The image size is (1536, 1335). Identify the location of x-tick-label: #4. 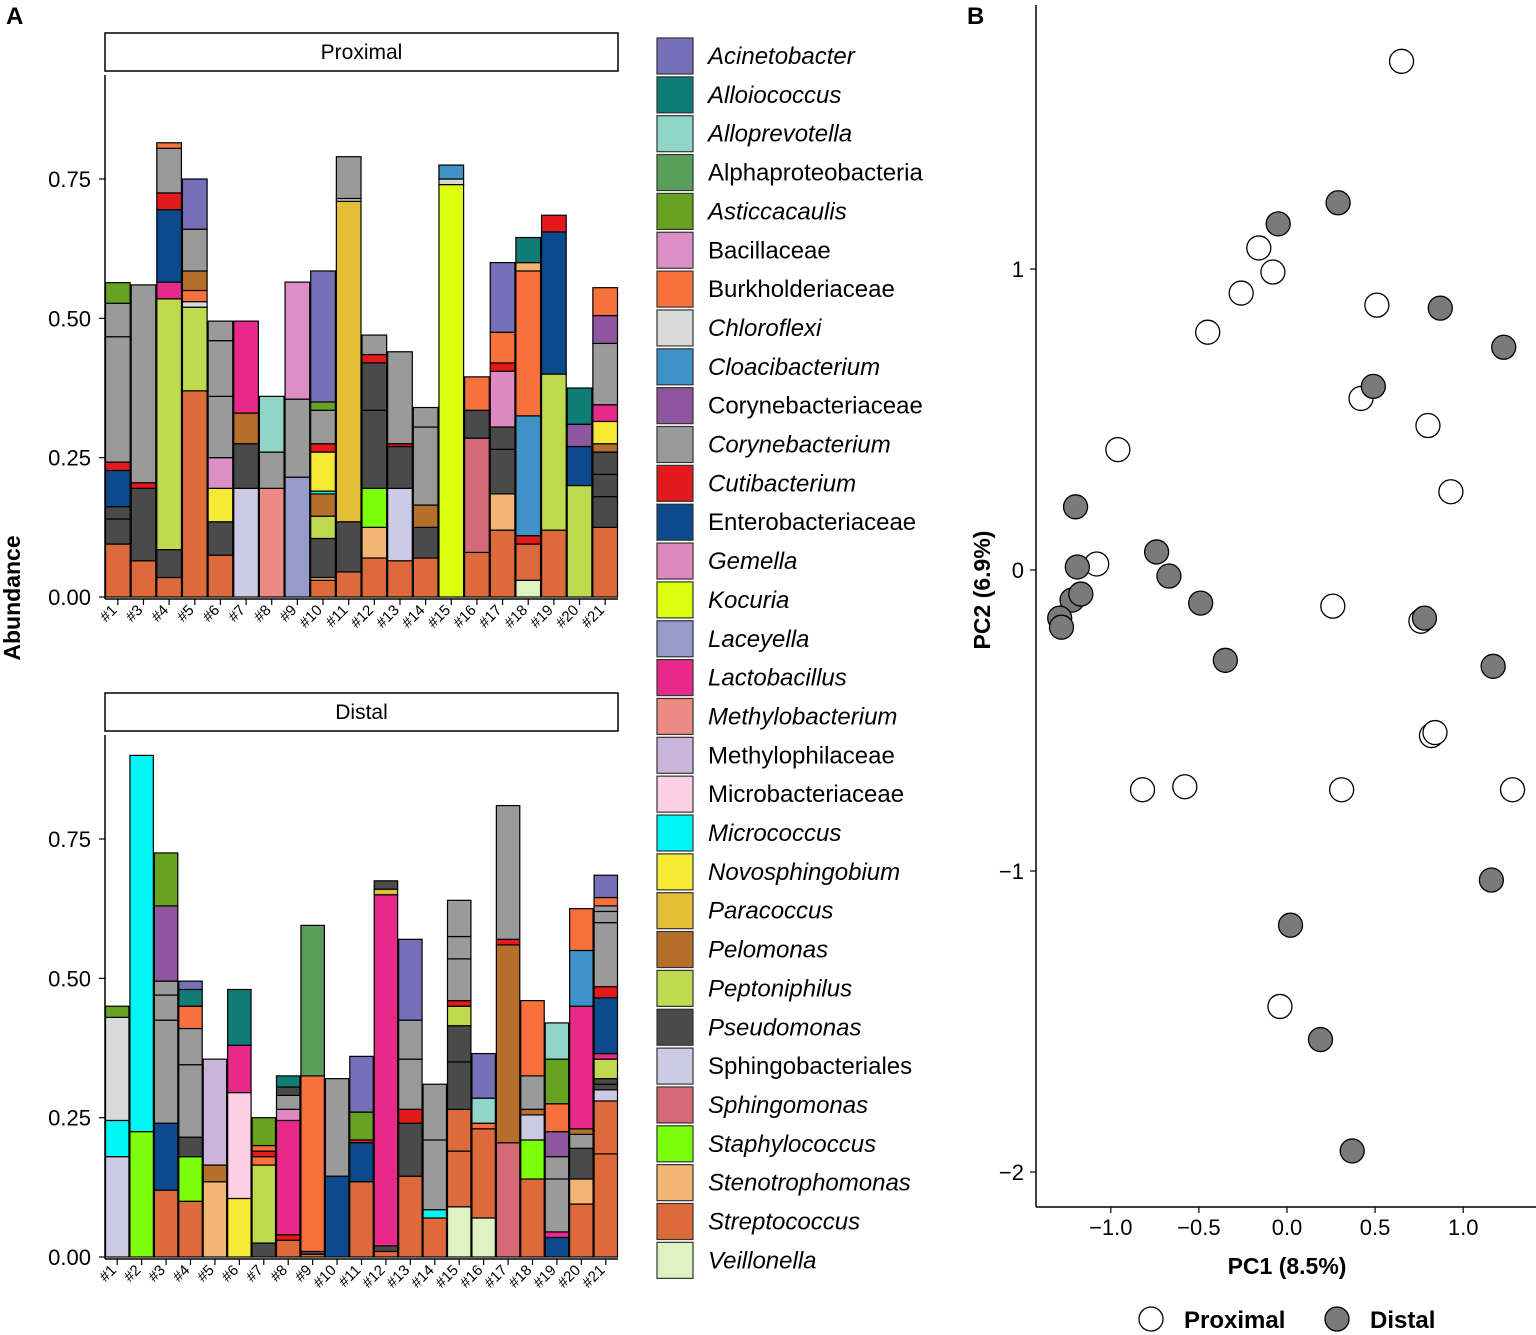
(182, 1274).